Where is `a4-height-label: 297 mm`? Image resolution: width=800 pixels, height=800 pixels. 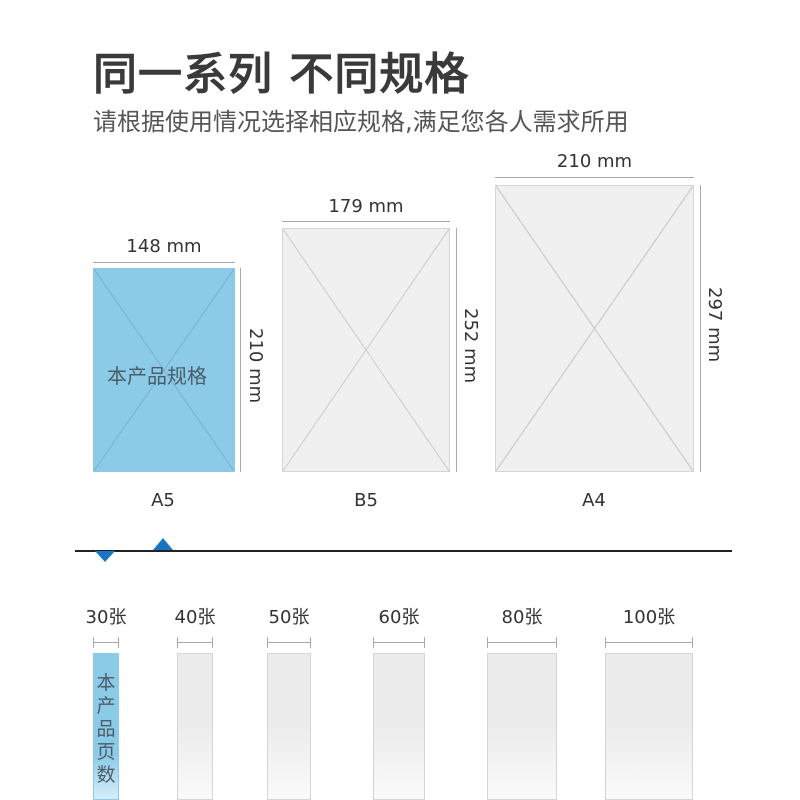
a4-height-label: 297 mm is located at coordinates (714, 325).